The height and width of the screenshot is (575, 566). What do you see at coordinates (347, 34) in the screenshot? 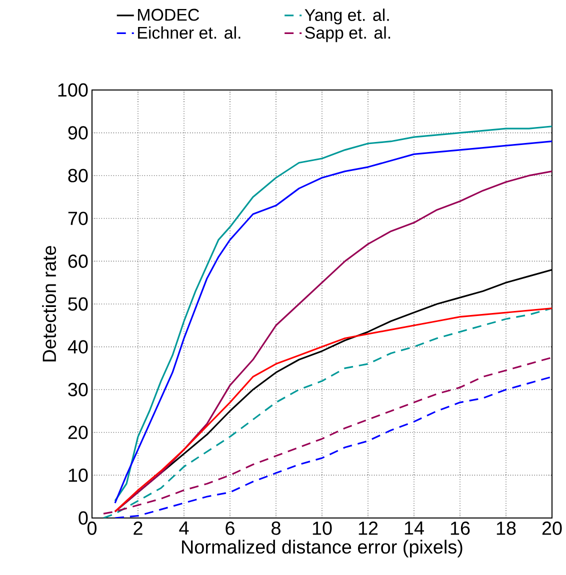
I see `legend-label: Sapp et. al.` at bounding box center [347, 34].